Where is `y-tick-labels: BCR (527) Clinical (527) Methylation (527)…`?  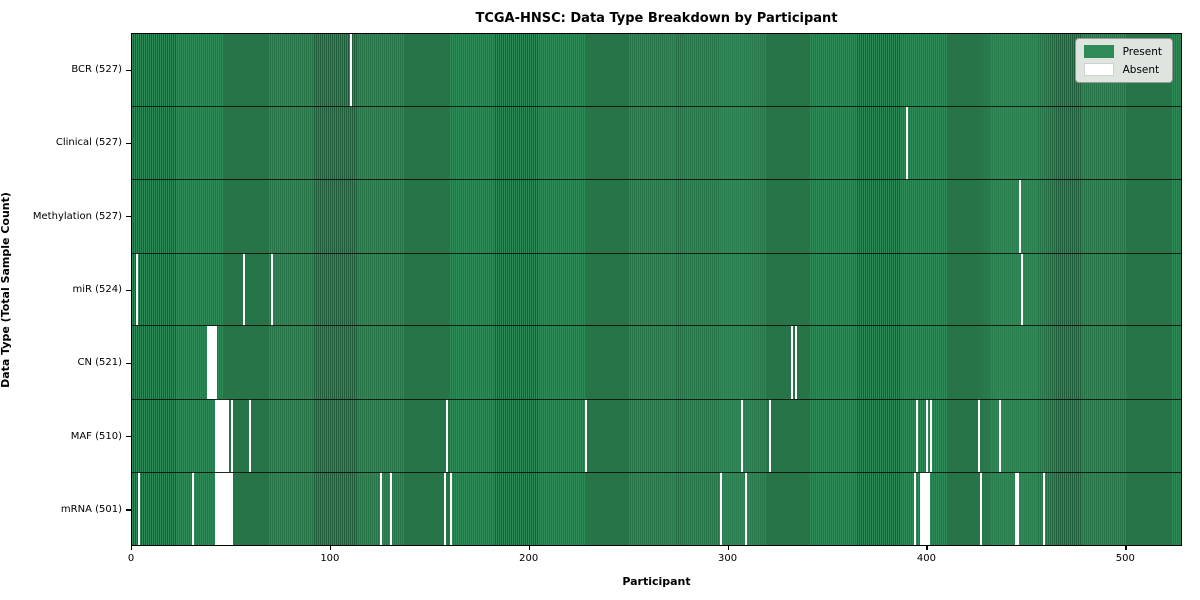 y-tick-labels: BCR (527) Clinical (527) Methylation (527)… is located at coordinates (61, 289).